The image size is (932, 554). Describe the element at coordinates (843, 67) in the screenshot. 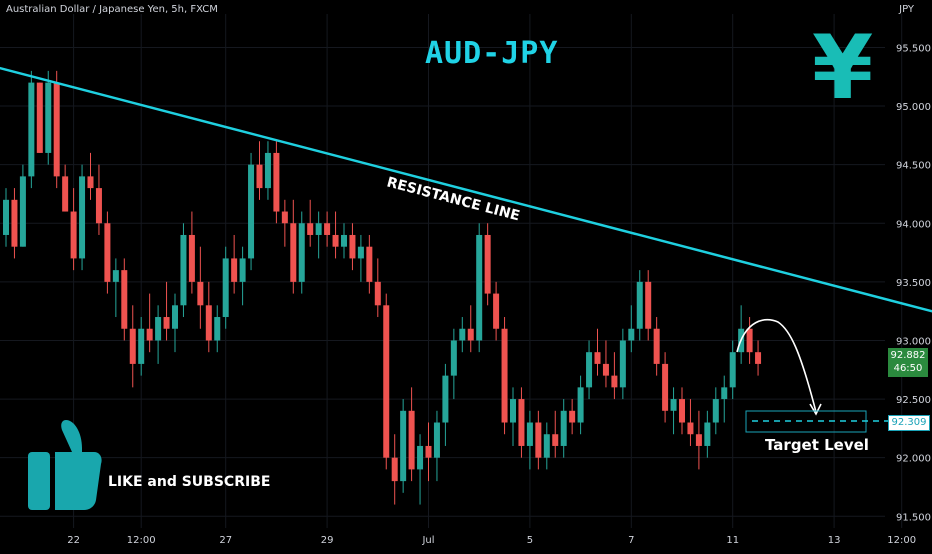

I see `yen-icon: ¥` at that location.